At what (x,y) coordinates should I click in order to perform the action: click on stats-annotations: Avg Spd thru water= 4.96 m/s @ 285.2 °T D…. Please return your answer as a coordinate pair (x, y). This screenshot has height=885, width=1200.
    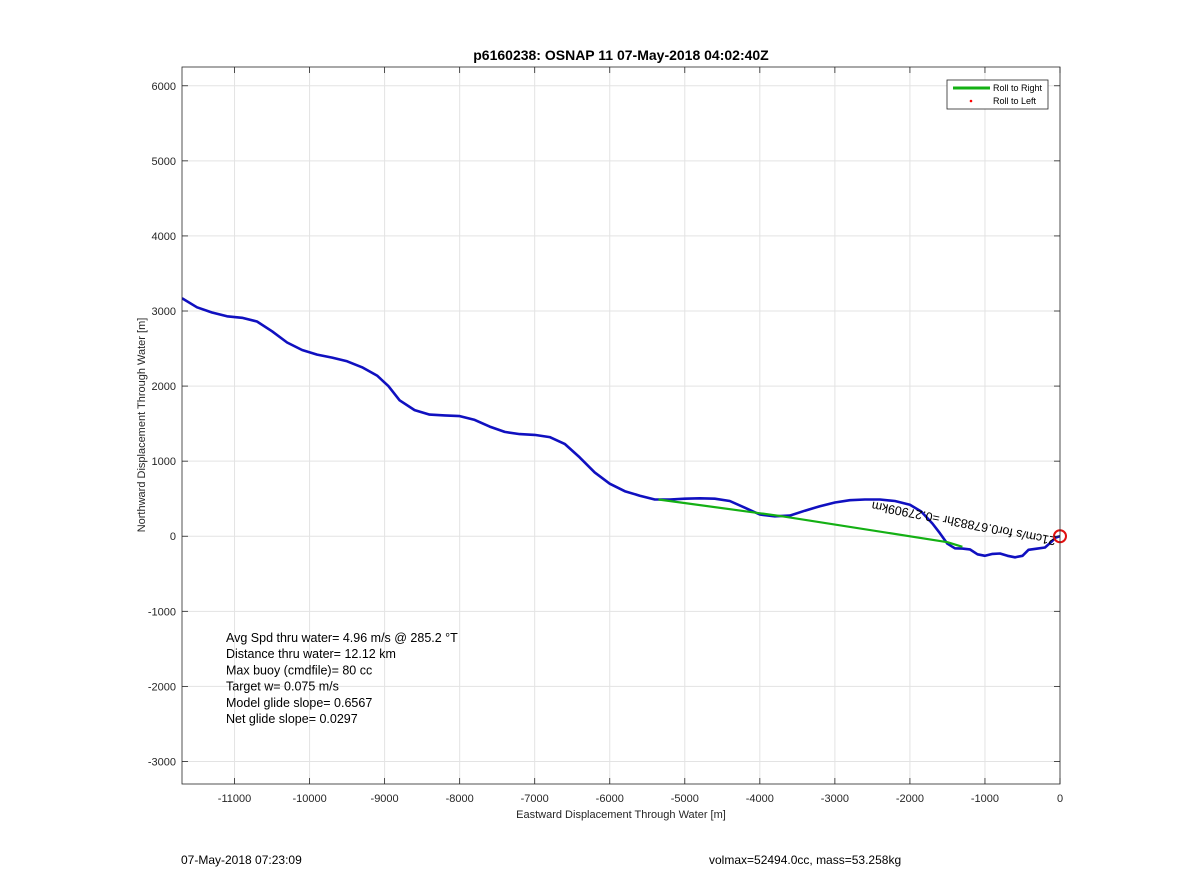
    Looking at the image, I should click on (342, 678).